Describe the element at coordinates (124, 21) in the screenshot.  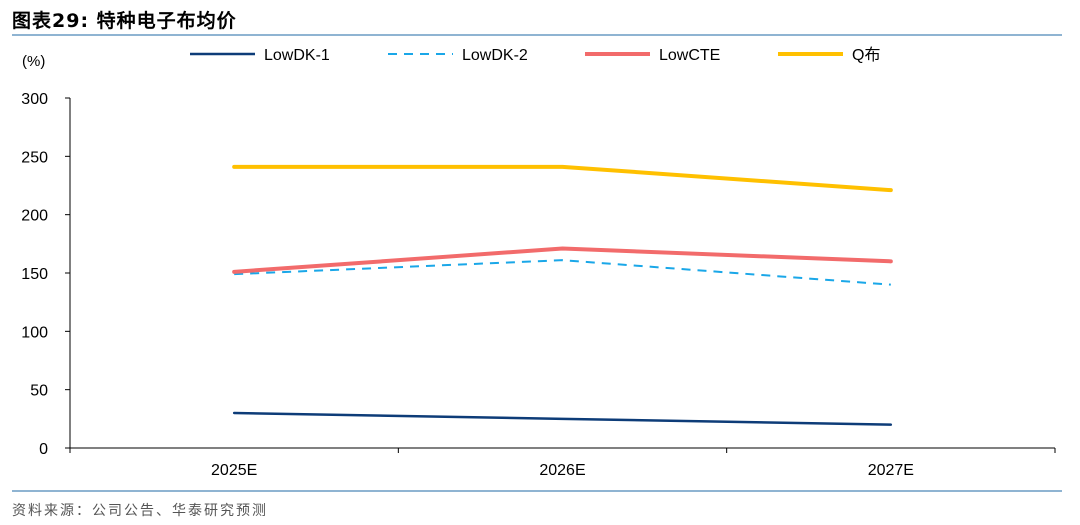
I see `figure-title: 图表29: 特种电子布均价` at that location.